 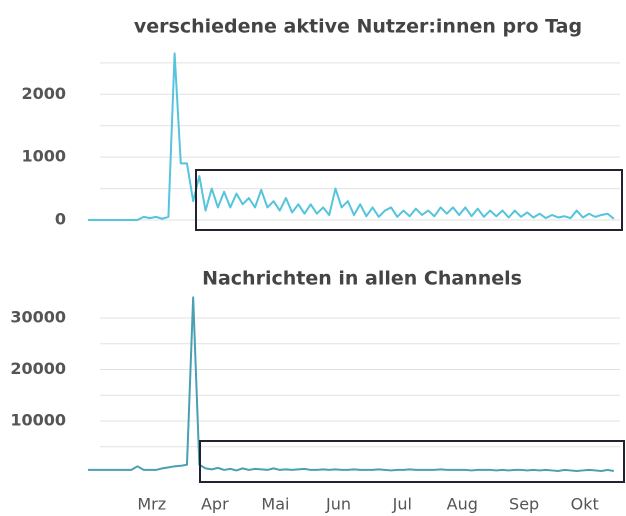 What do you see at coordinates (338, 504) in the screenshot?
I see `x-tick-label: Jun` at bounding box center [338, 504].